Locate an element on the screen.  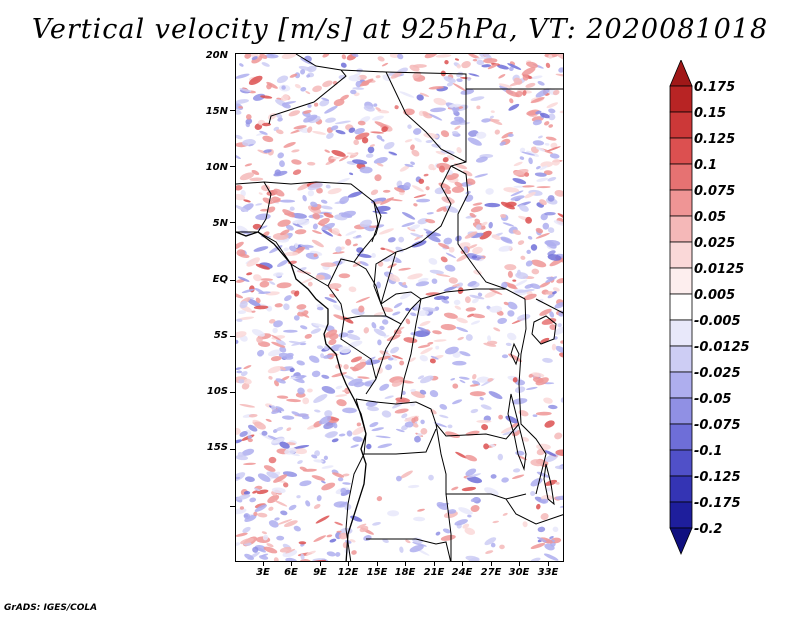
colorbar-label: -0.2 is located at coordinates (708, 529).